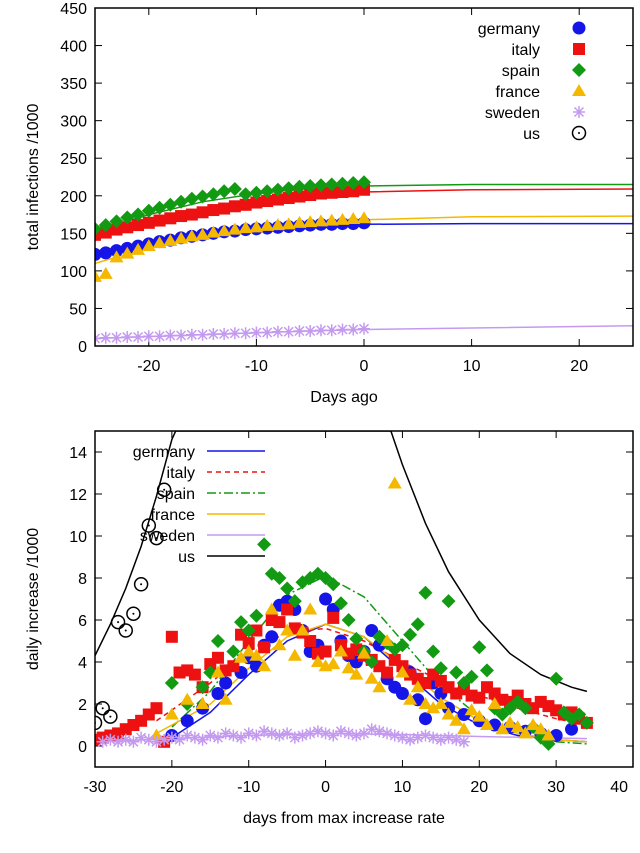 Image resolution: width=640 pixels, height=853 pixels. I want to click on legend-marker-sweden, so click(579, 112).